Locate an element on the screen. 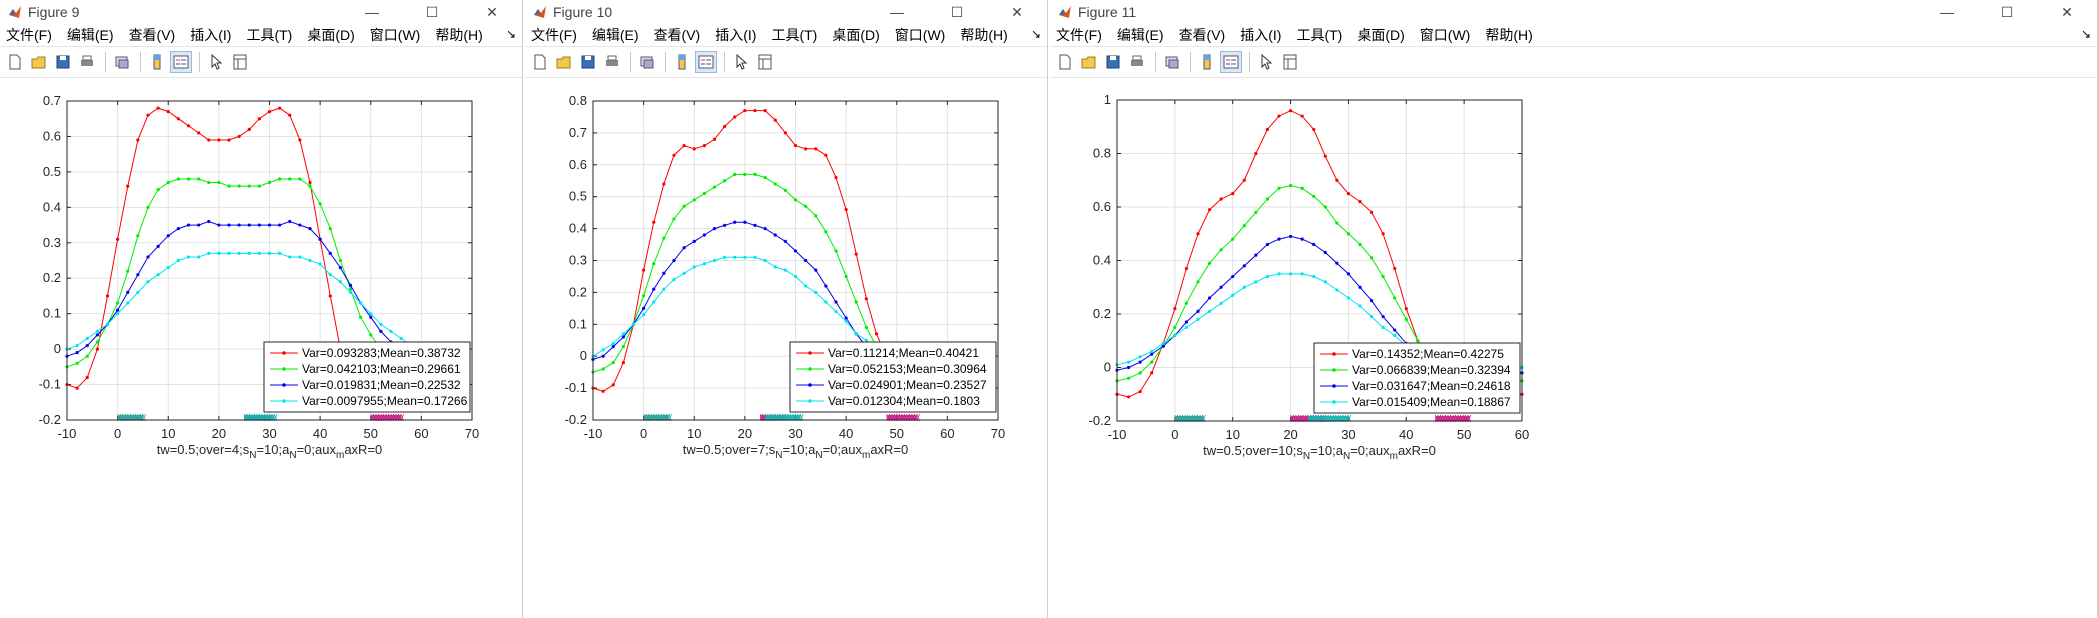  y-tick-label: 0.7 is located at coordinates (578, 132).